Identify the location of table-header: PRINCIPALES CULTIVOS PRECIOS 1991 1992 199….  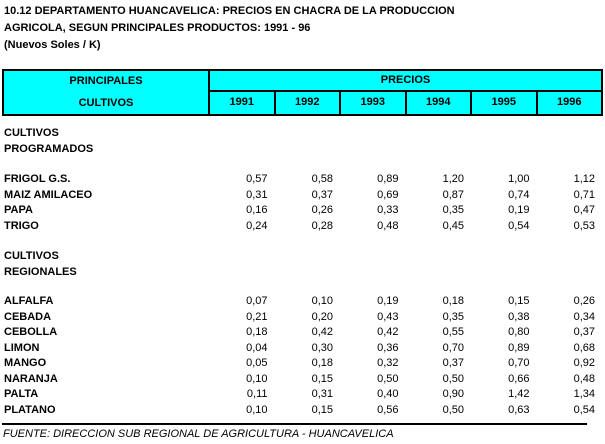
(302, 92).